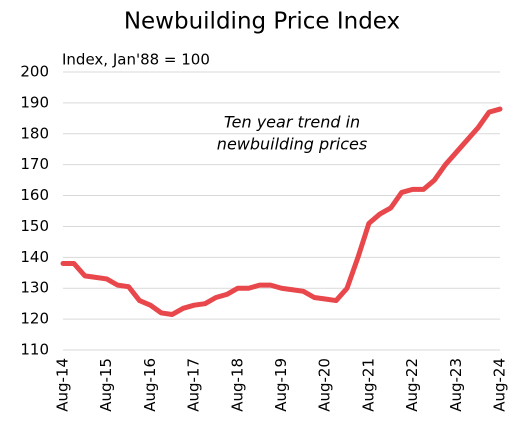  I want to click on x-tick-label: Aug-23, so click(456, 385).